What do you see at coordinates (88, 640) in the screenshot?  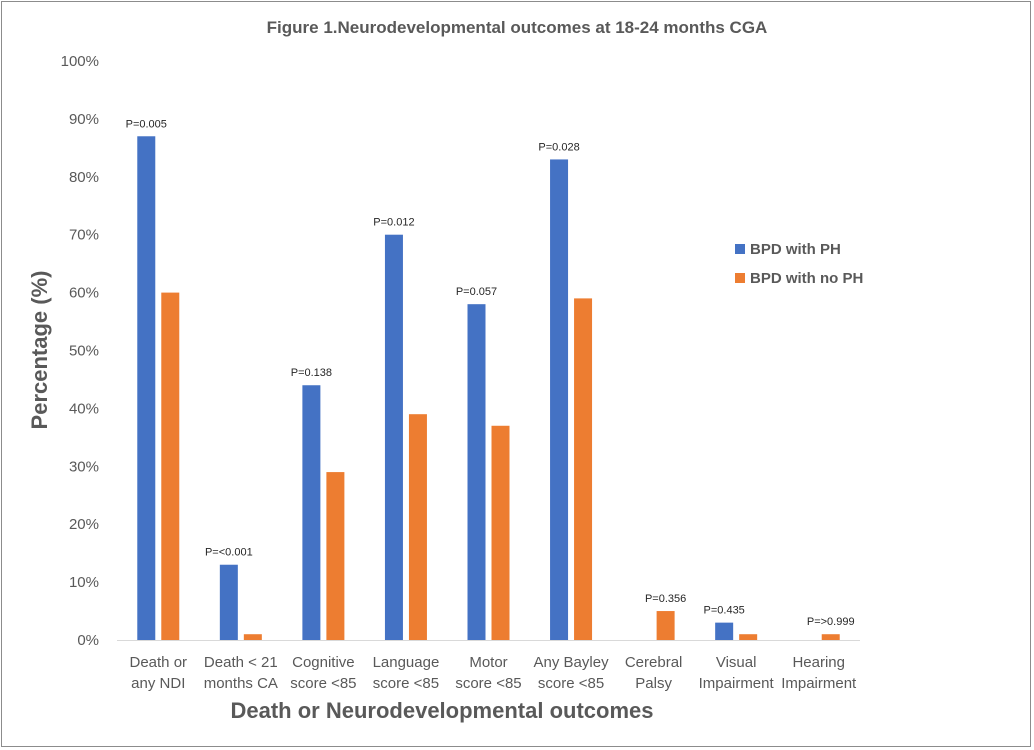 I see `y-tick-label: 0%` at bounding box center [88, 640].